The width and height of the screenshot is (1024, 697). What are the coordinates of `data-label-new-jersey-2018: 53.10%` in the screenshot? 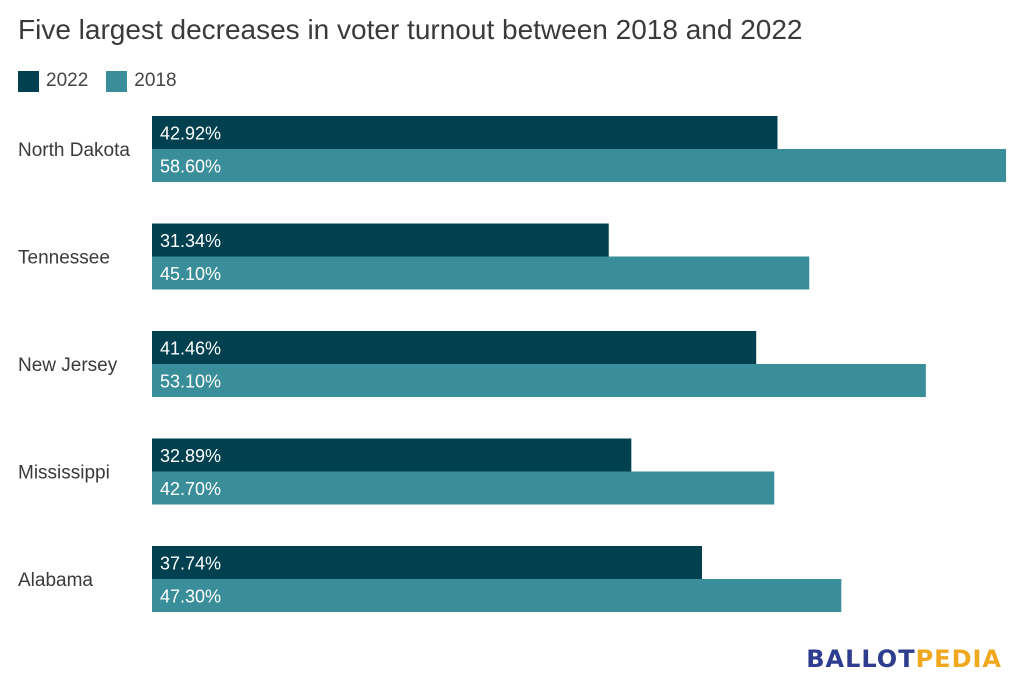 It's located at (190, 382).